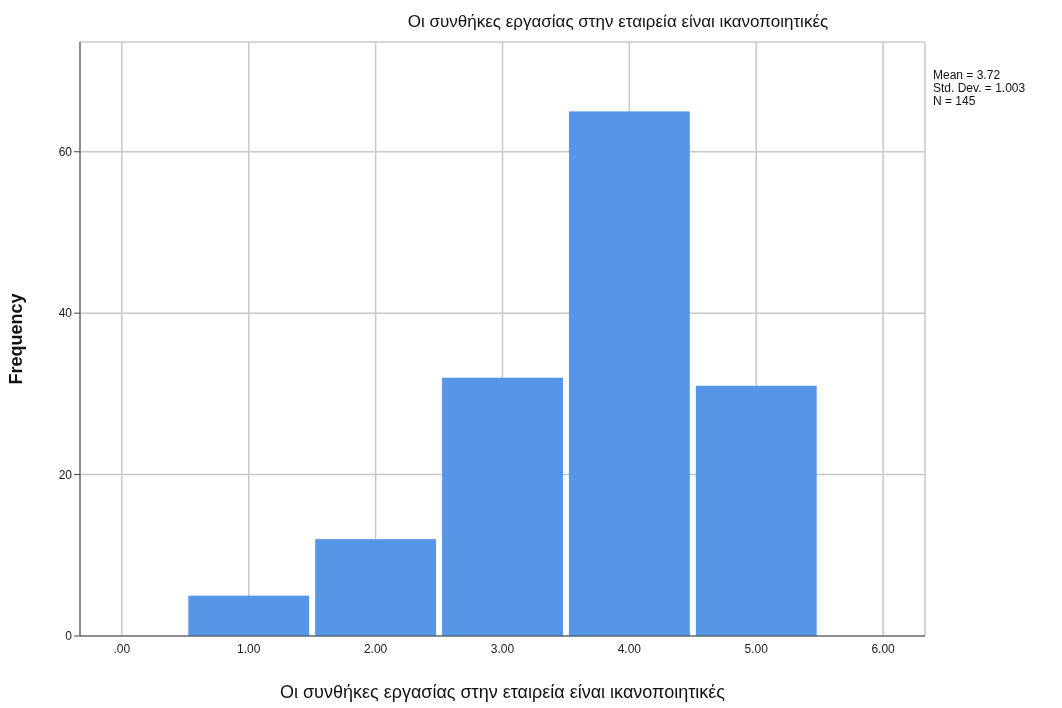  Describe the element at coordinates (122, 648) in the screenshot. I see `x-tick-label: .00` at that location.